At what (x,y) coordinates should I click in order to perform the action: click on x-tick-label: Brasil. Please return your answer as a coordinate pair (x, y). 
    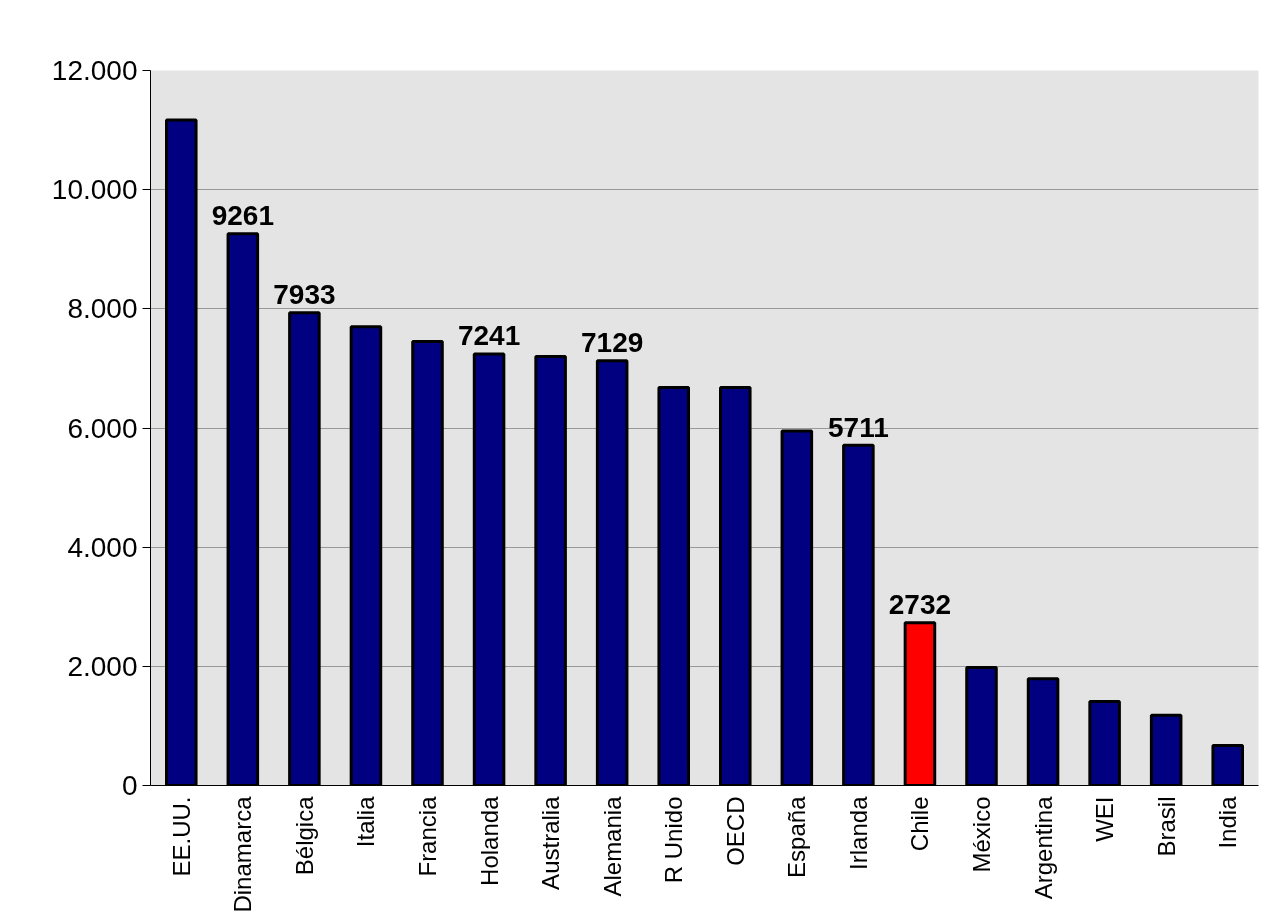
    Looking at the image, I should click on (1166, 826).